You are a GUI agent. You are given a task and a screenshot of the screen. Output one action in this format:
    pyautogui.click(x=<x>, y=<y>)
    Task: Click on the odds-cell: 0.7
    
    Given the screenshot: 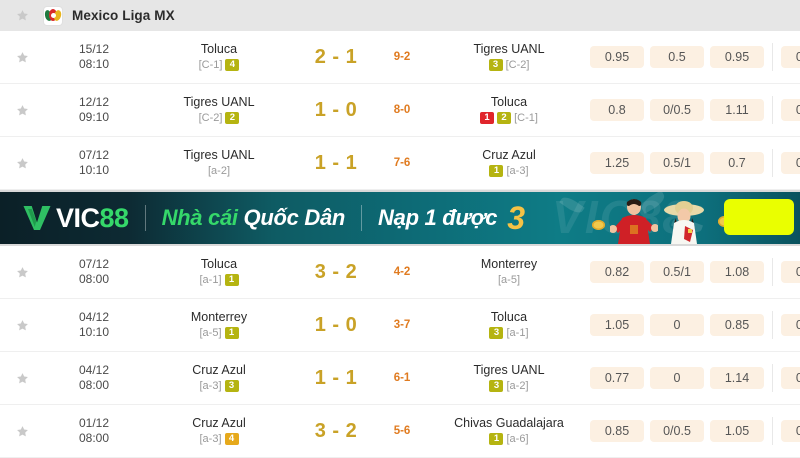 What is the action you would take?
    pyautogui.click(x=737, y=163)
    